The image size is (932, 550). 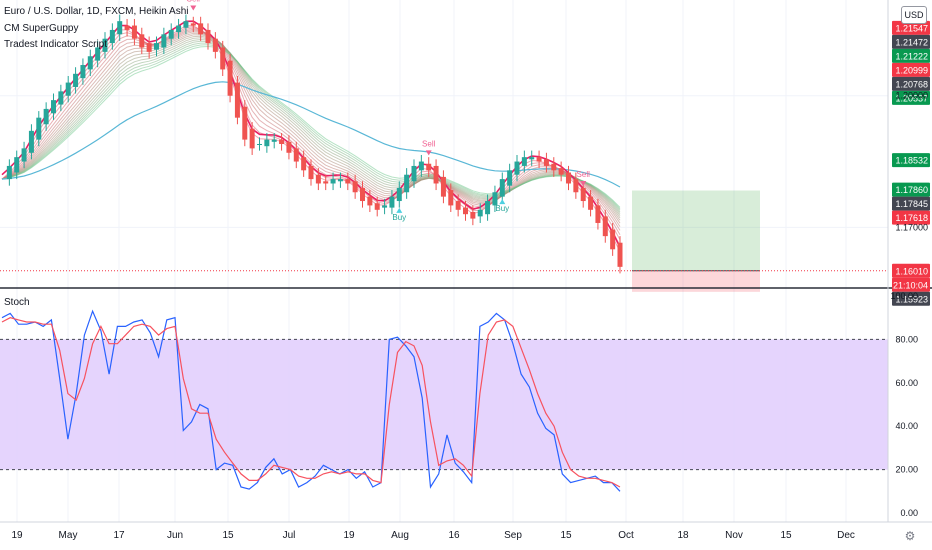 I want to click on price-badge-text: 1.18532, so click(x=911, y=161).